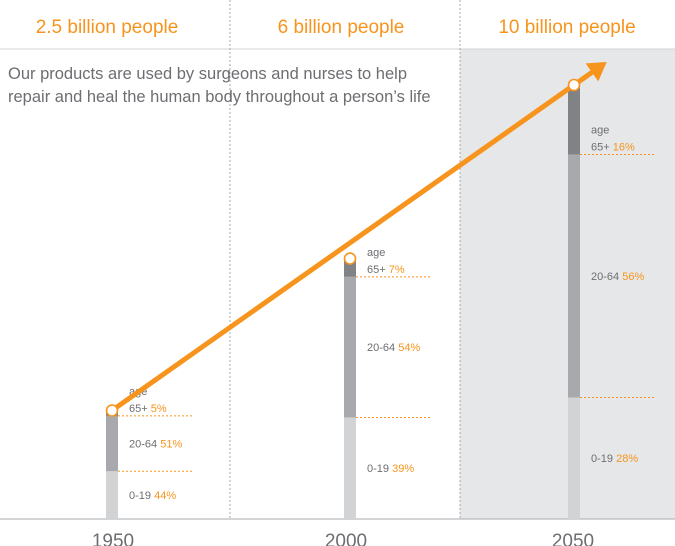  Describe the element at coordinates (113, 538) in the screenshot. I see `year-label-1950: 1950` at that location.